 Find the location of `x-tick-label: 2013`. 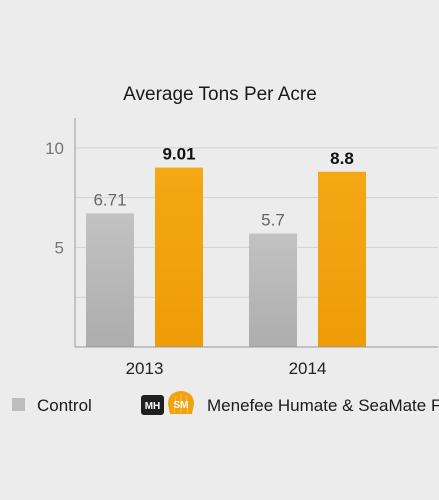

x-tick-label: 2013 is located at coordinates (145, 368).